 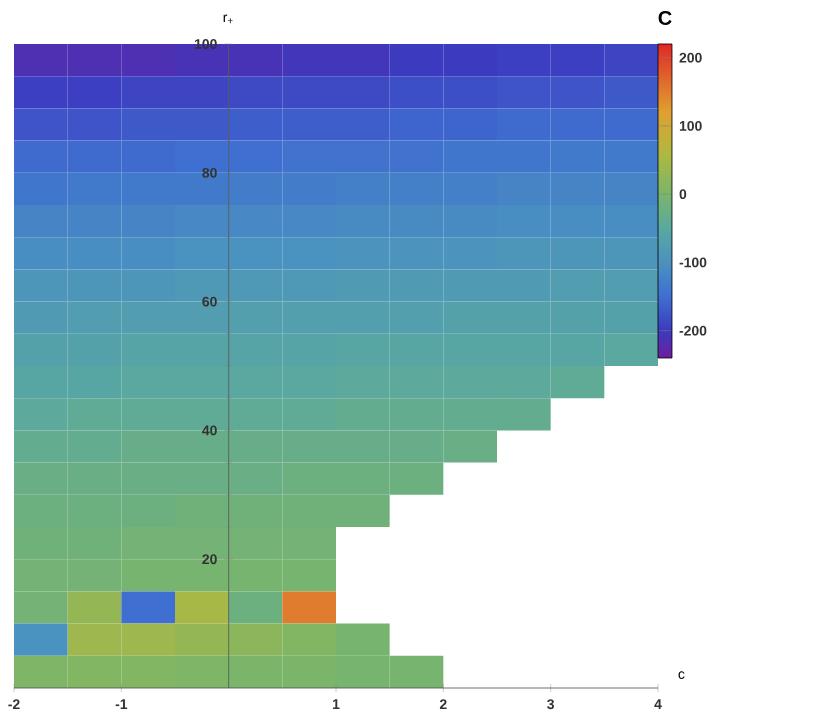 I want to click on color-bar-title: C, so click(x=665, y=17).